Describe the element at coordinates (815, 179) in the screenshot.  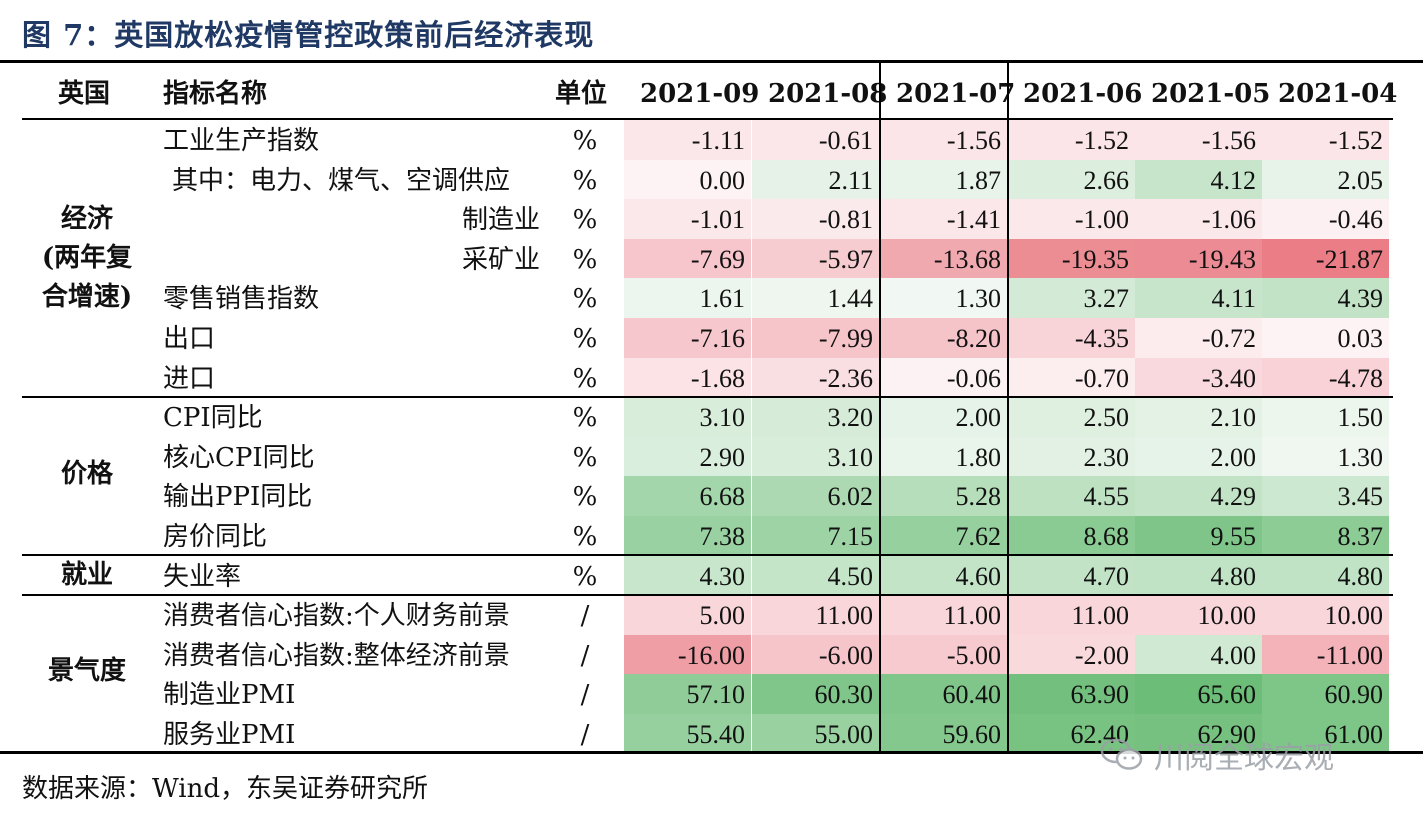
I see `value-cell: 2.11` at that location.